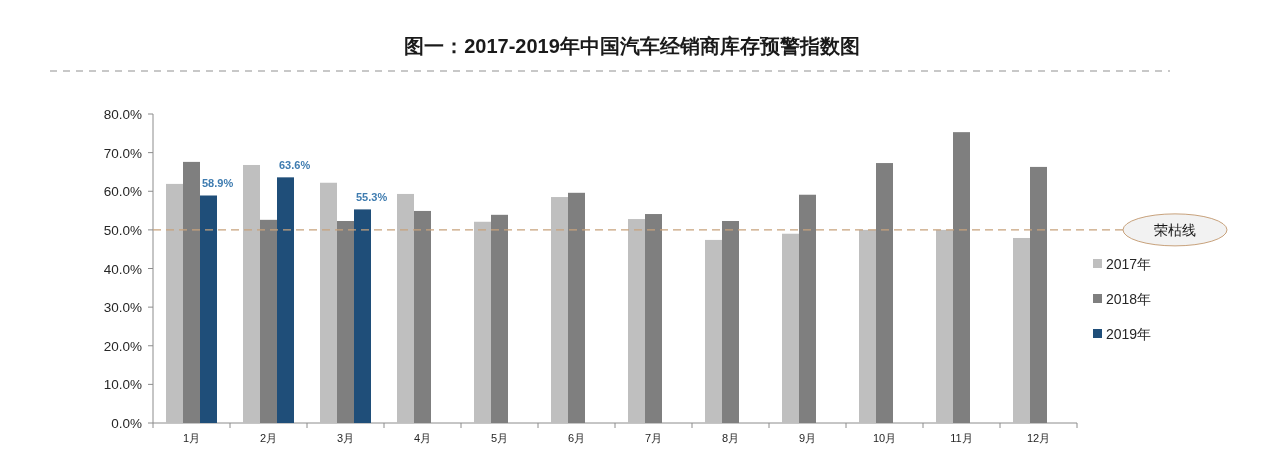 The height and width of the screenshot is (476, 1280). Describe the element at coordinates (191, 438) in the screenshot. I see `x-tick-label: 1月` at that location.